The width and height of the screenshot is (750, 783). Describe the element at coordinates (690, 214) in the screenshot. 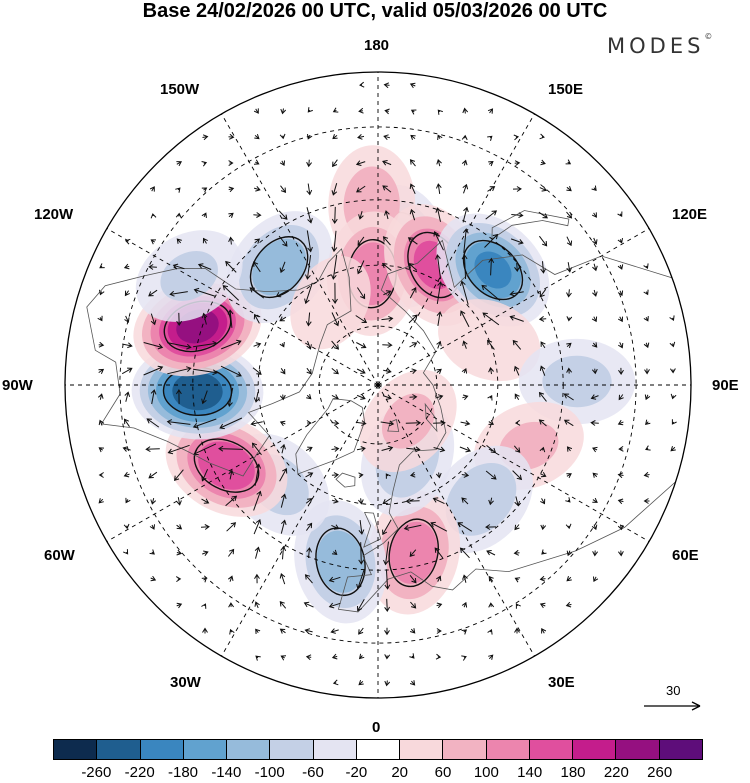

I see `lon-label-120e: 120E` at that location.